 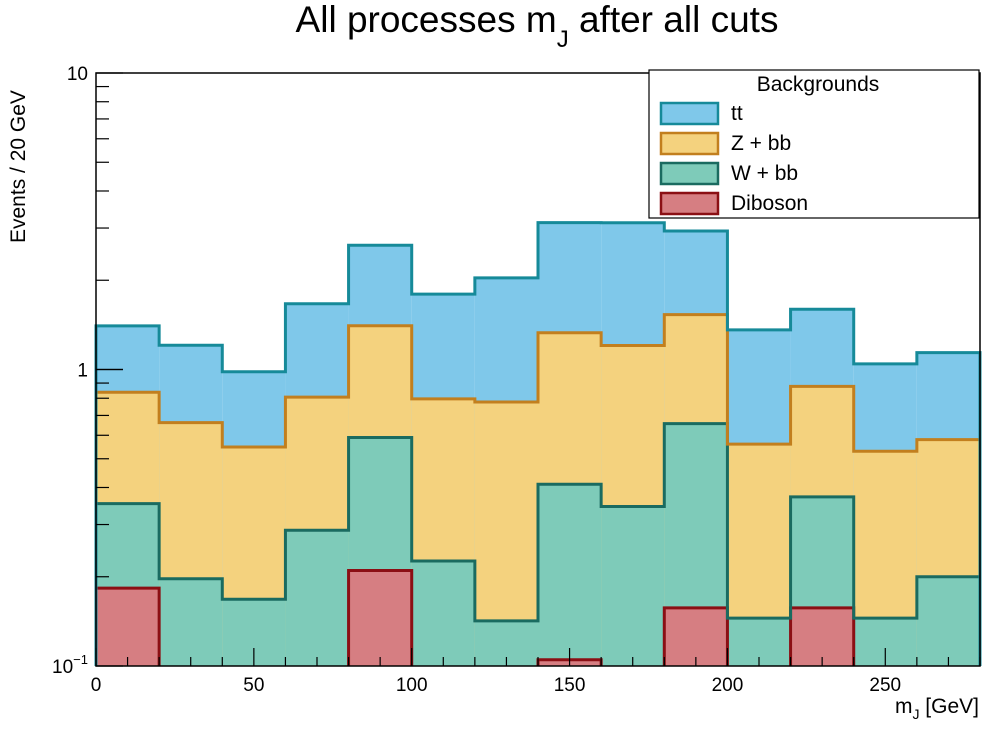 I want to click on y-axis-label: Events / 20 GeV, so click(x=18, y=166).